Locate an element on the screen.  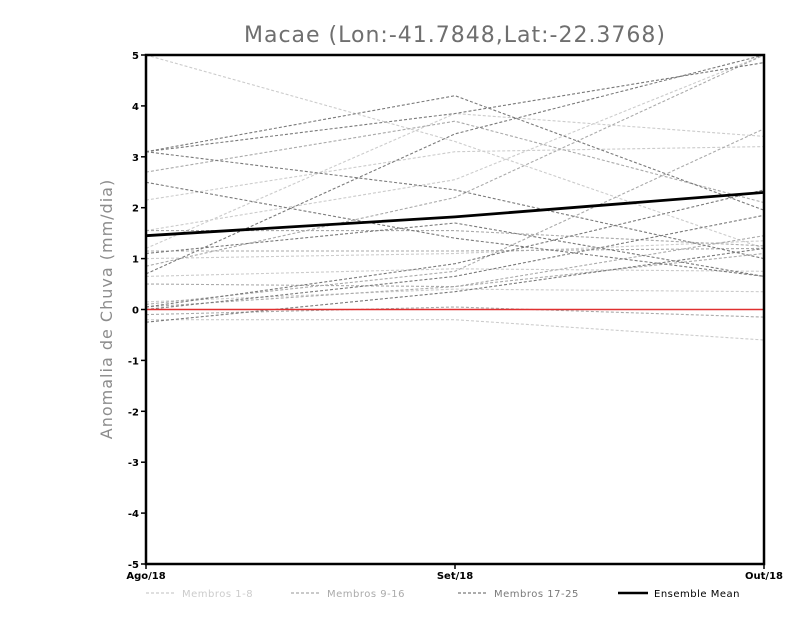
y-tick-label: 3 is located at coordinates (135, 158).